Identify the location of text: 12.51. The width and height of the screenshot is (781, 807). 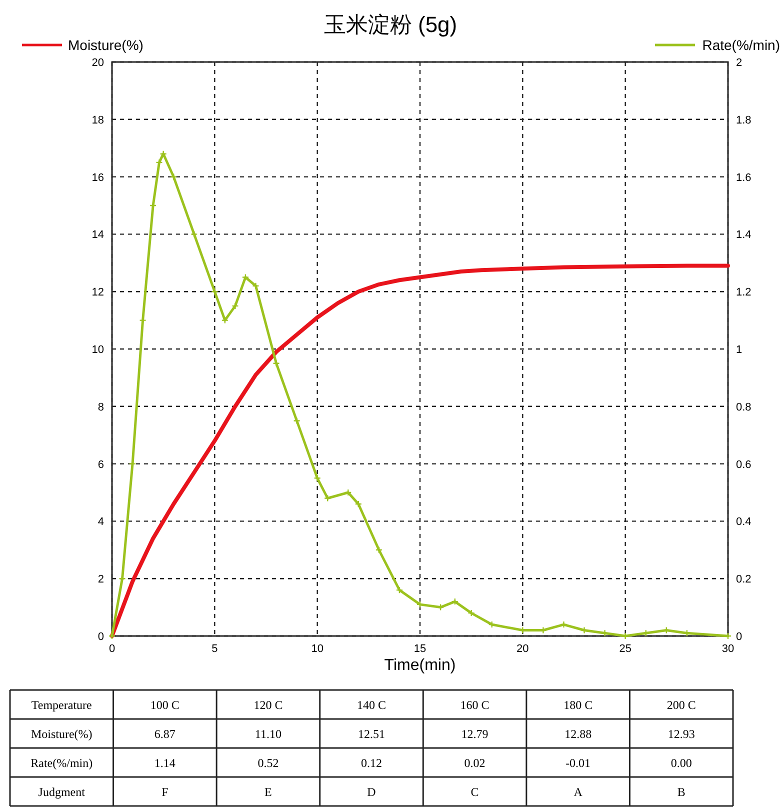
(371, 734).